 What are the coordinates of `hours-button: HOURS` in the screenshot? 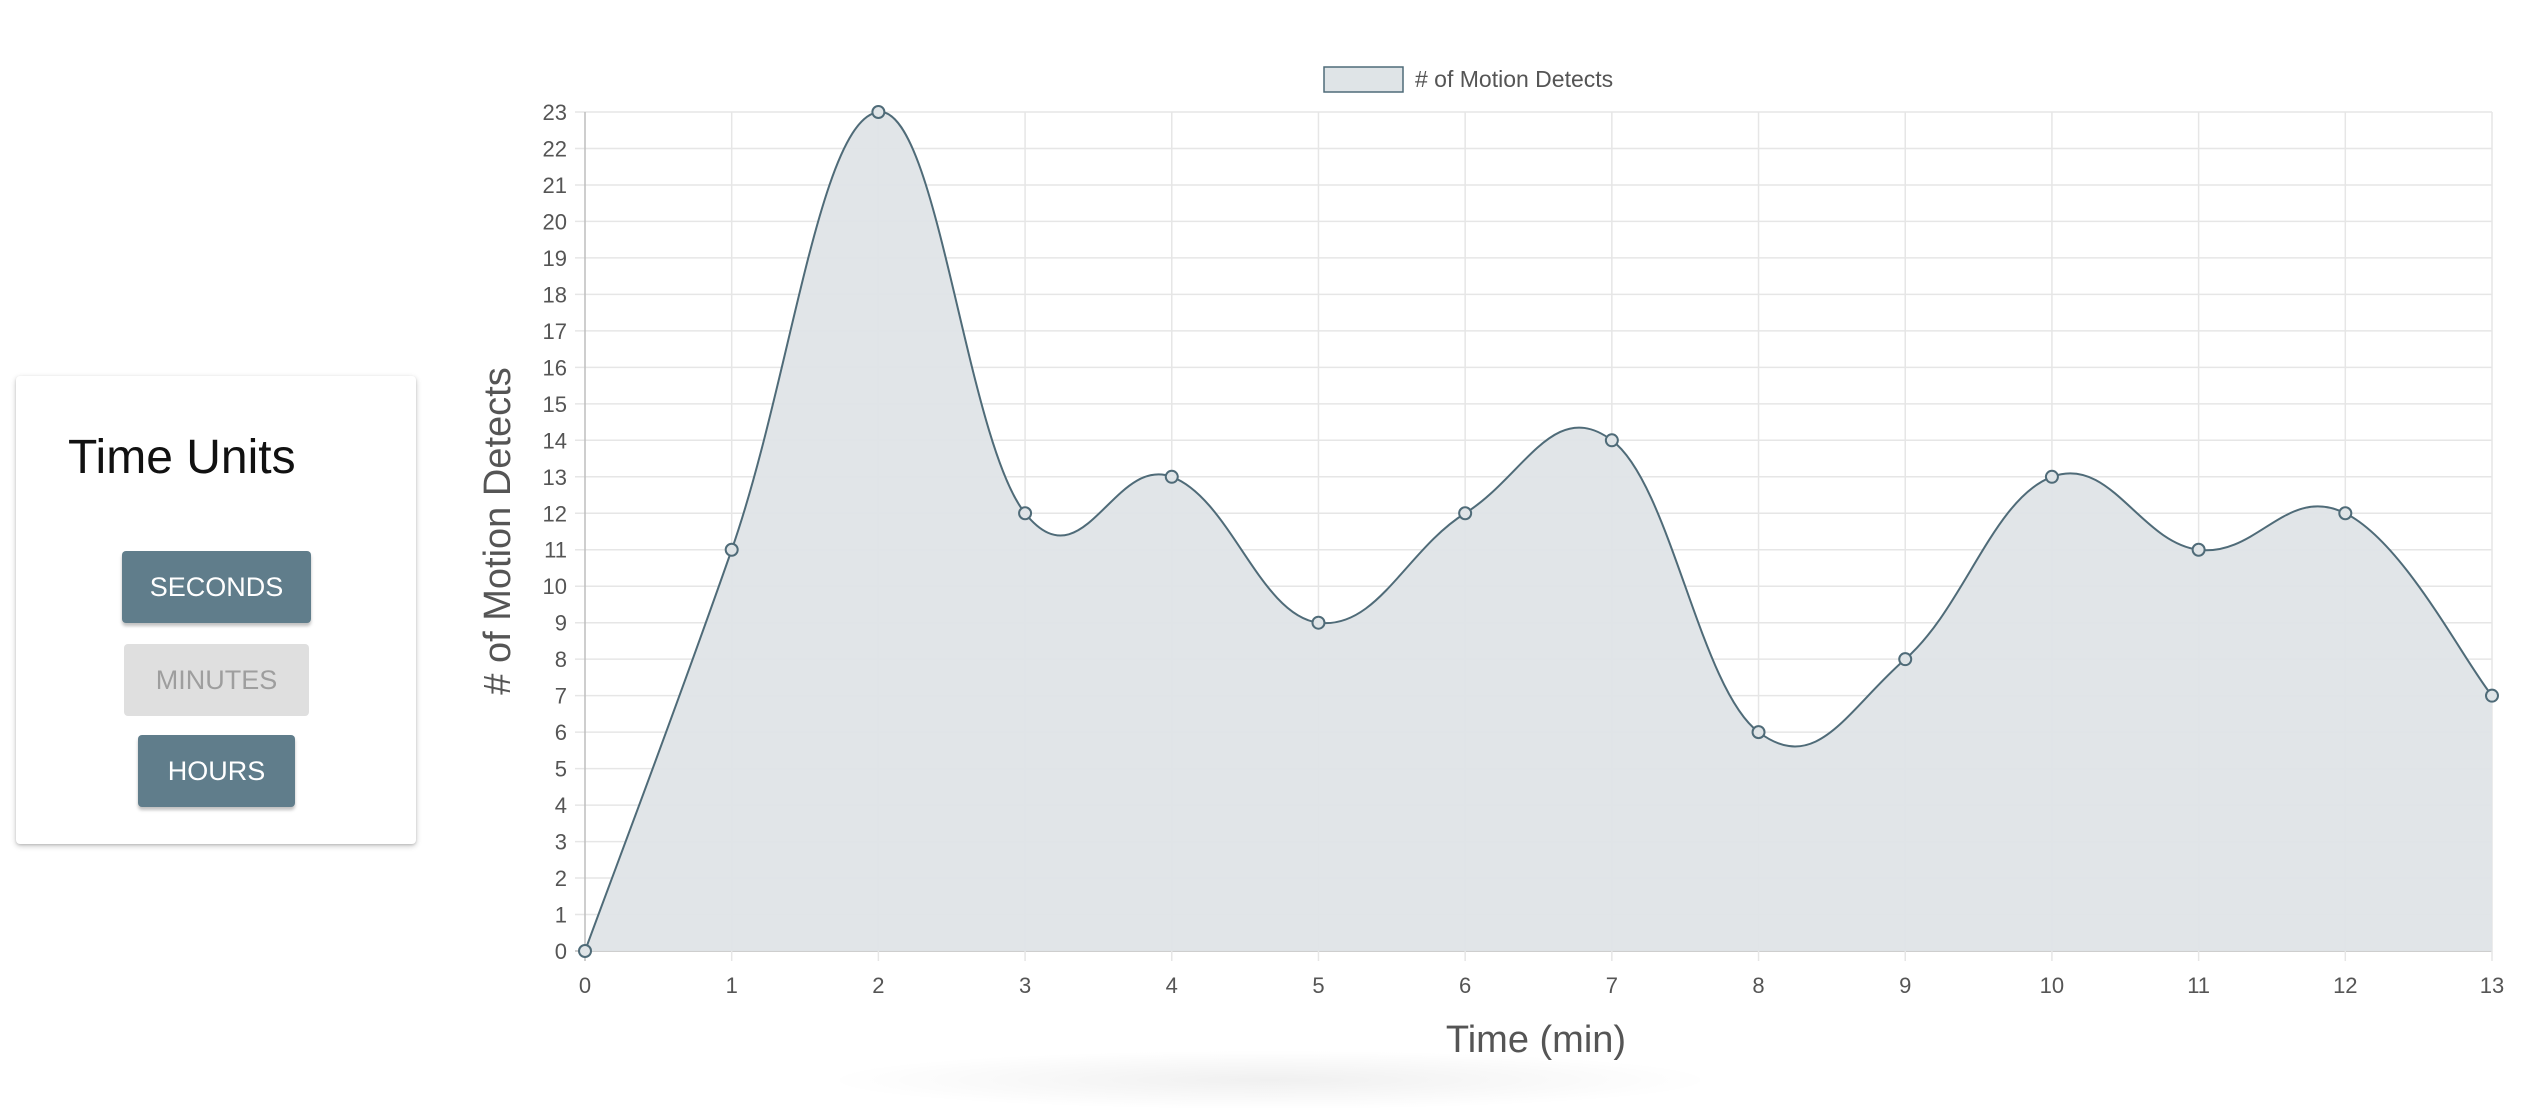 It's located at (216, 771).